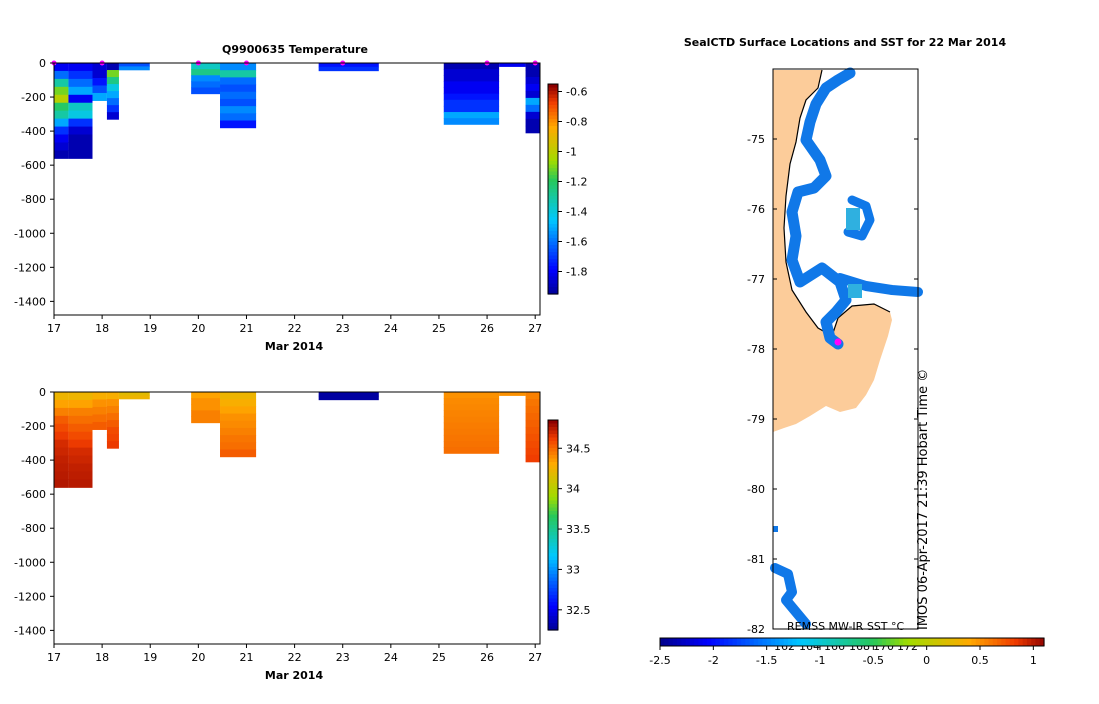 This screenshot has width=1099, height=704. Describe the element at coordinates (294, 325) in the screenshot. I see `temperature-x-ticks: 17 18 19 20 21 22 23 24 25 26 27` at that location.